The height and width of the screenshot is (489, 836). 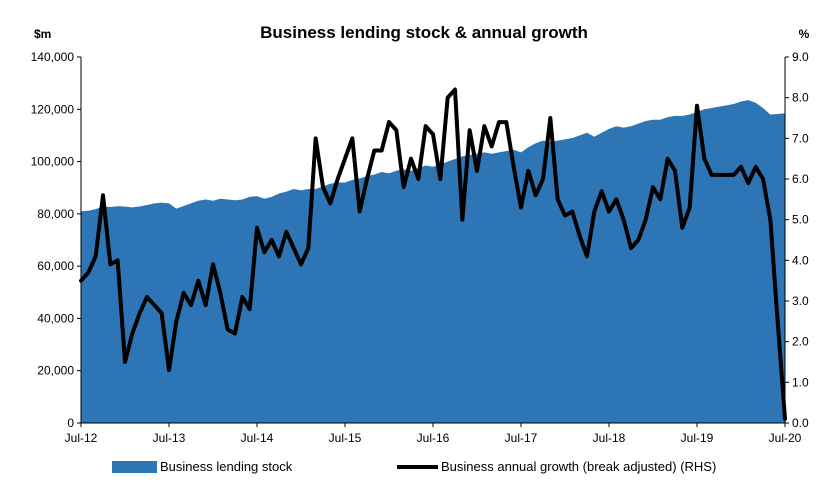 What do you see at coordinates (800, 179) in the screenshot?
I see `right-tick-label: 6.0` at bounding box center [800, 179].